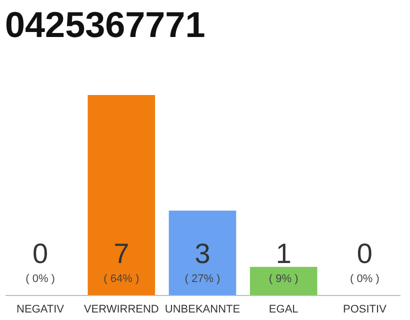 The height and width of the screenshot is (320, 410). Describe the element at coordinates (202, 310) in the screenshot. I see `x-tick-label: UNBEKANNTE` at that location.